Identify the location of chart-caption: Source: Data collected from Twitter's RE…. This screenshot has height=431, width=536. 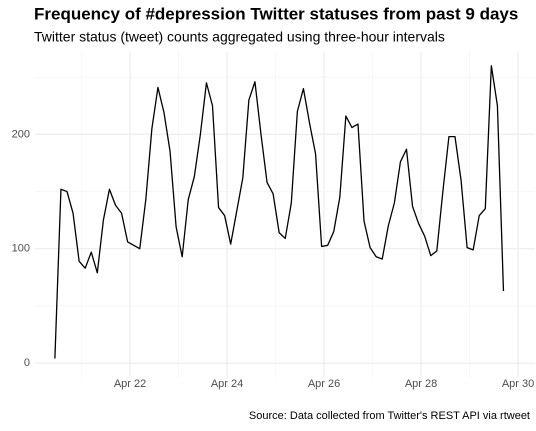
(389, 416).